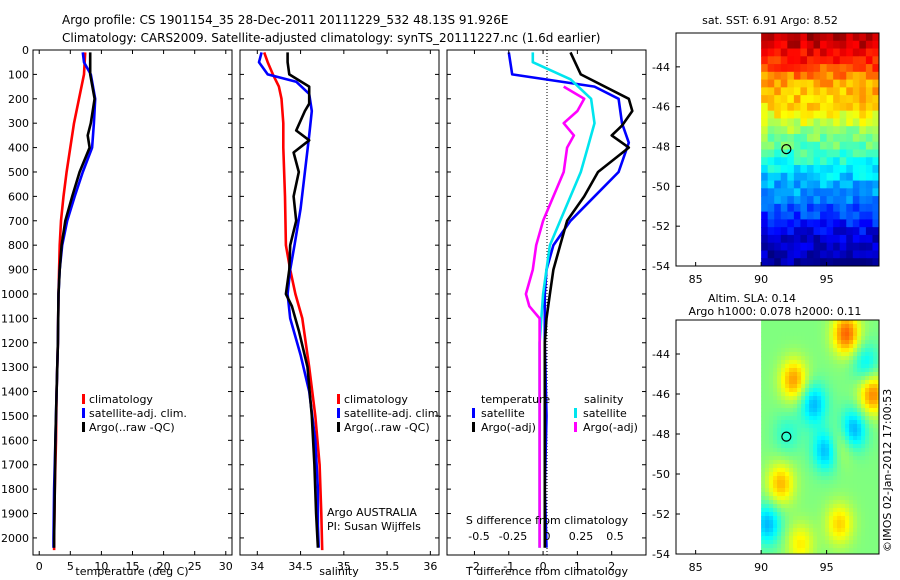  Describe the element at coordinates (761, 279) in the screenshot. I see `map-x-tick-label: 90` at that location.